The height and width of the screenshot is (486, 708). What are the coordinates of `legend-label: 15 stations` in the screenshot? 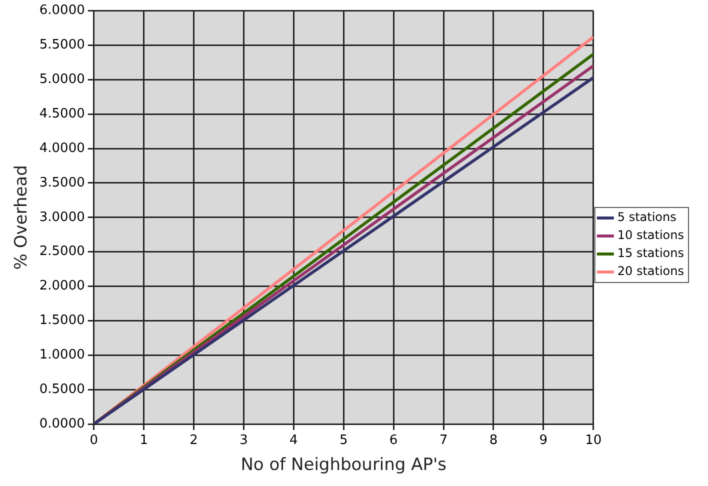 It's located at (650, 253).